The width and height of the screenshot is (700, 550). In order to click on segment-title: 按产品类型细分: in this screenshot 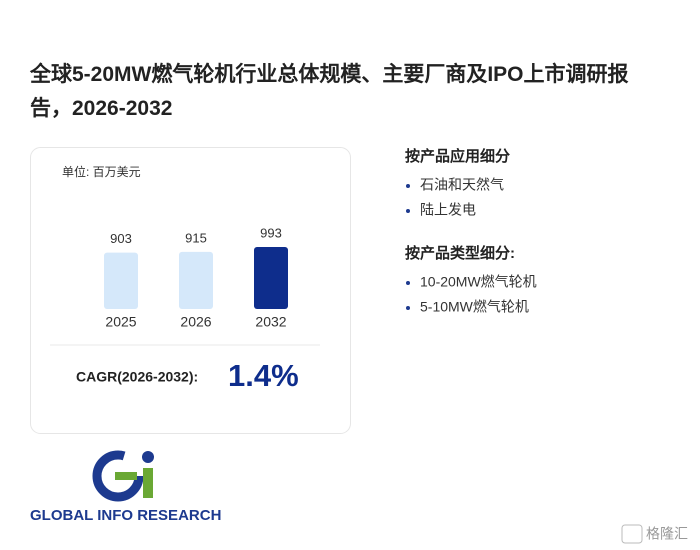, I will do `click(460, 253)`.